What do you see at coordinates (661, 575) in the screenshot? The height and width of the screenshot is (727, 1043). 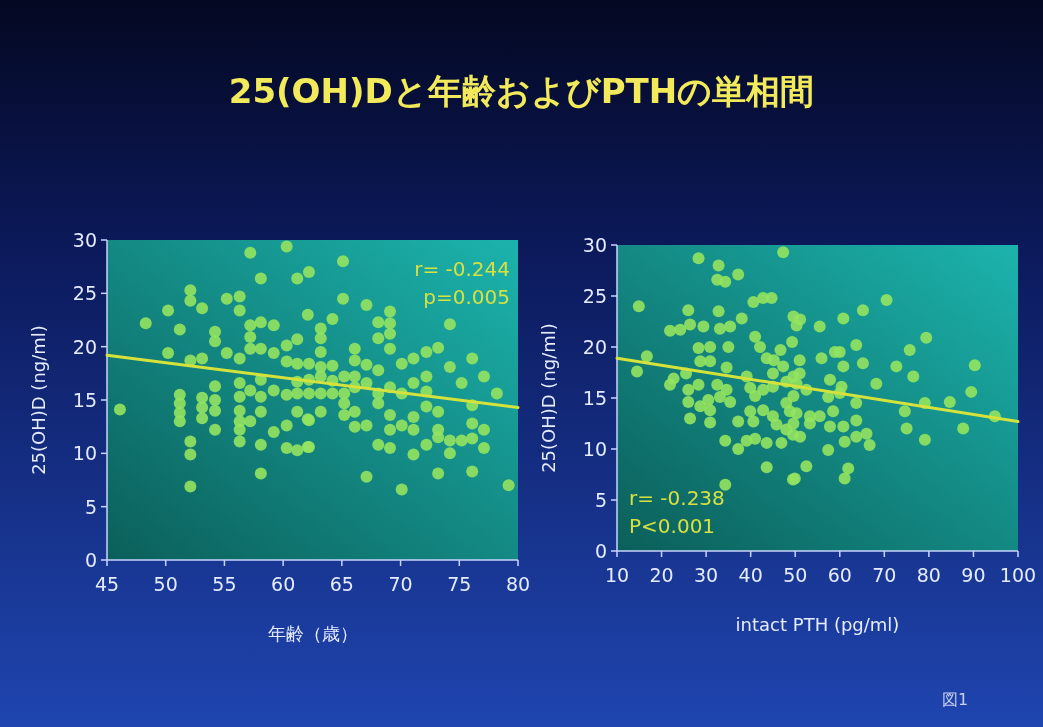 I see `x-tick-label: 20` at bounding box center [661, 575].